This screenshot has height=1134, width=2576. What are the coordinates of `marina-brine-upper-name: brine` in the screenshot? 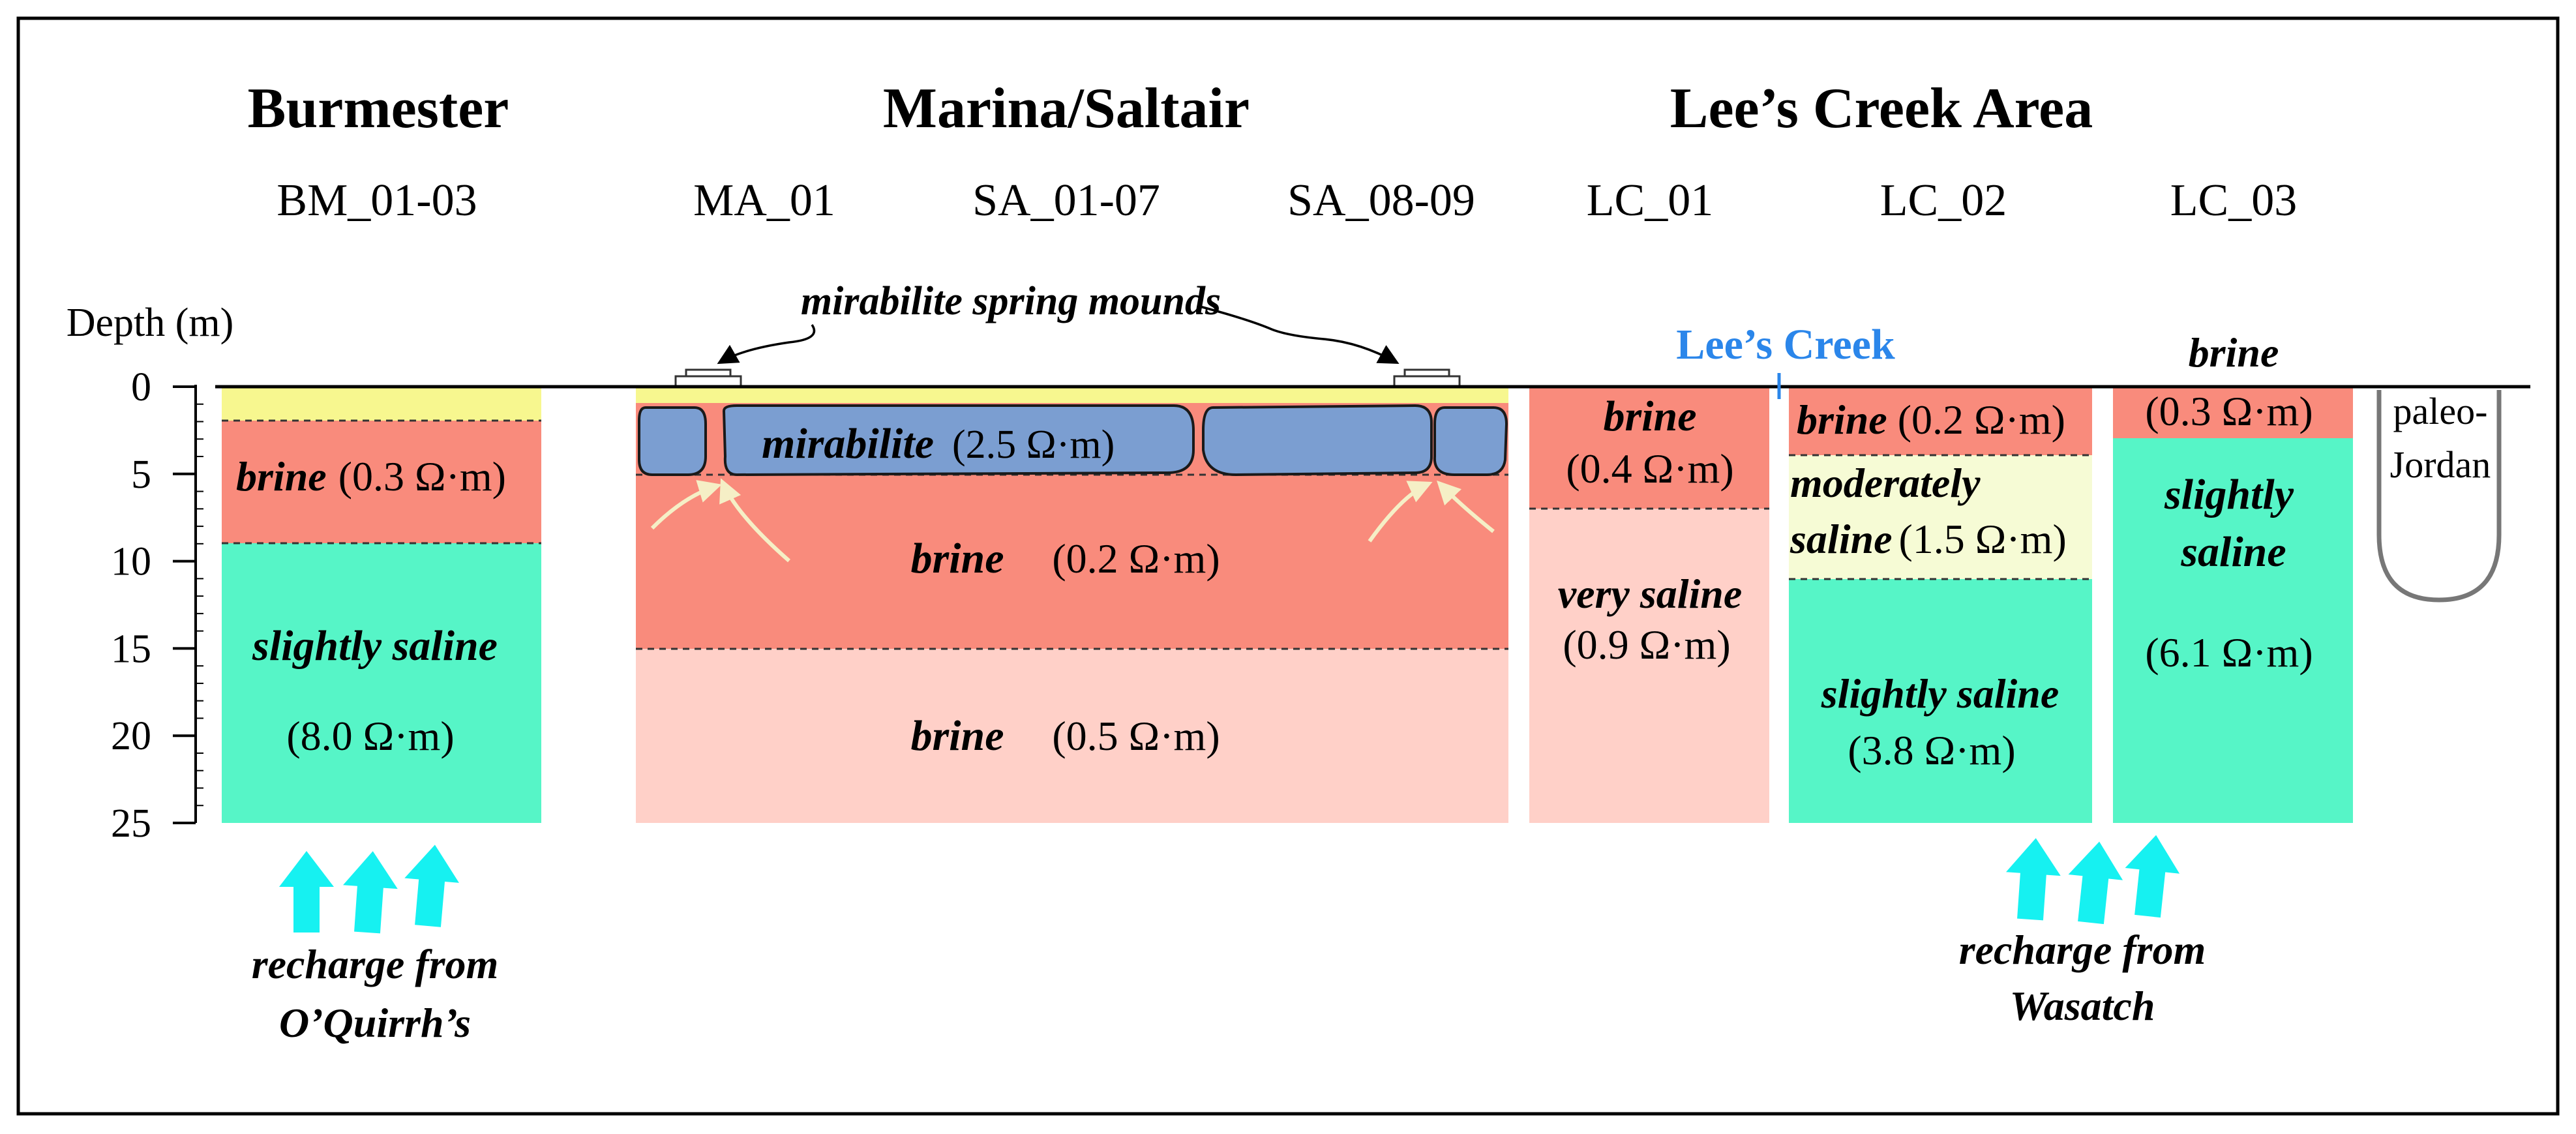 It's located at (957, 558).